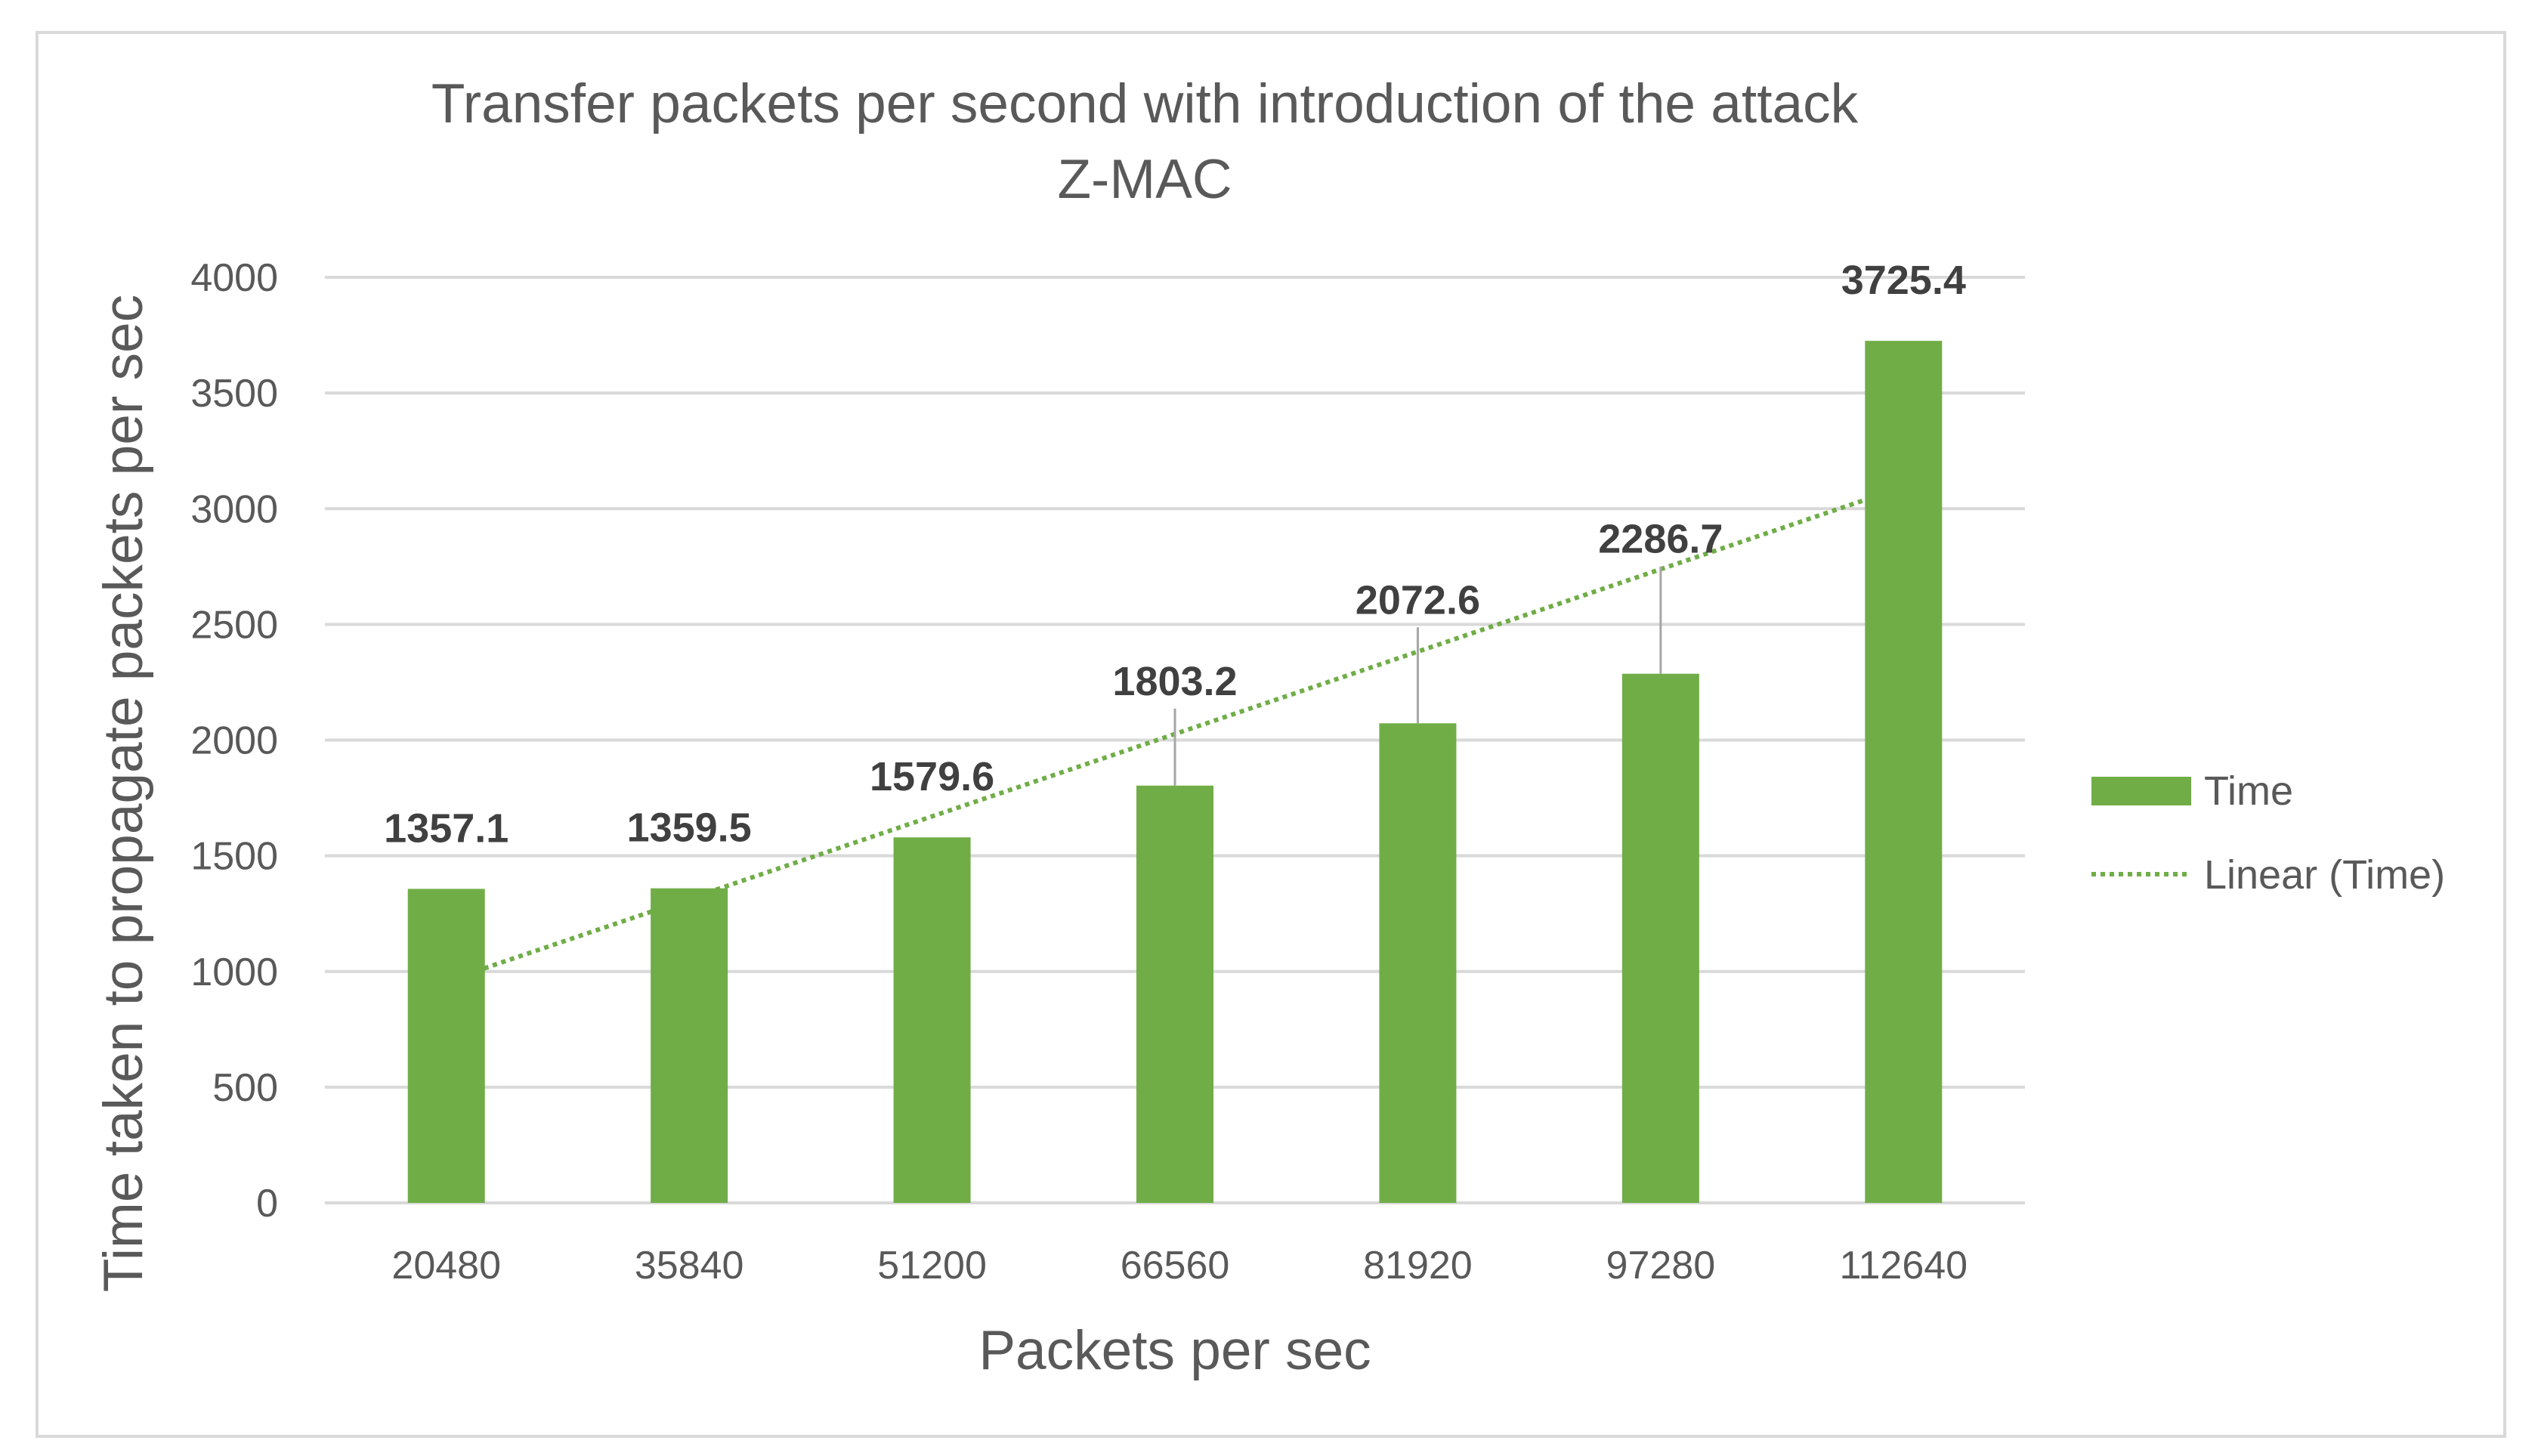  What do you see at coordinates (234, 509) in the screenshot?
I see `y-tick-label: 3000` at bounding box center [234, 509].